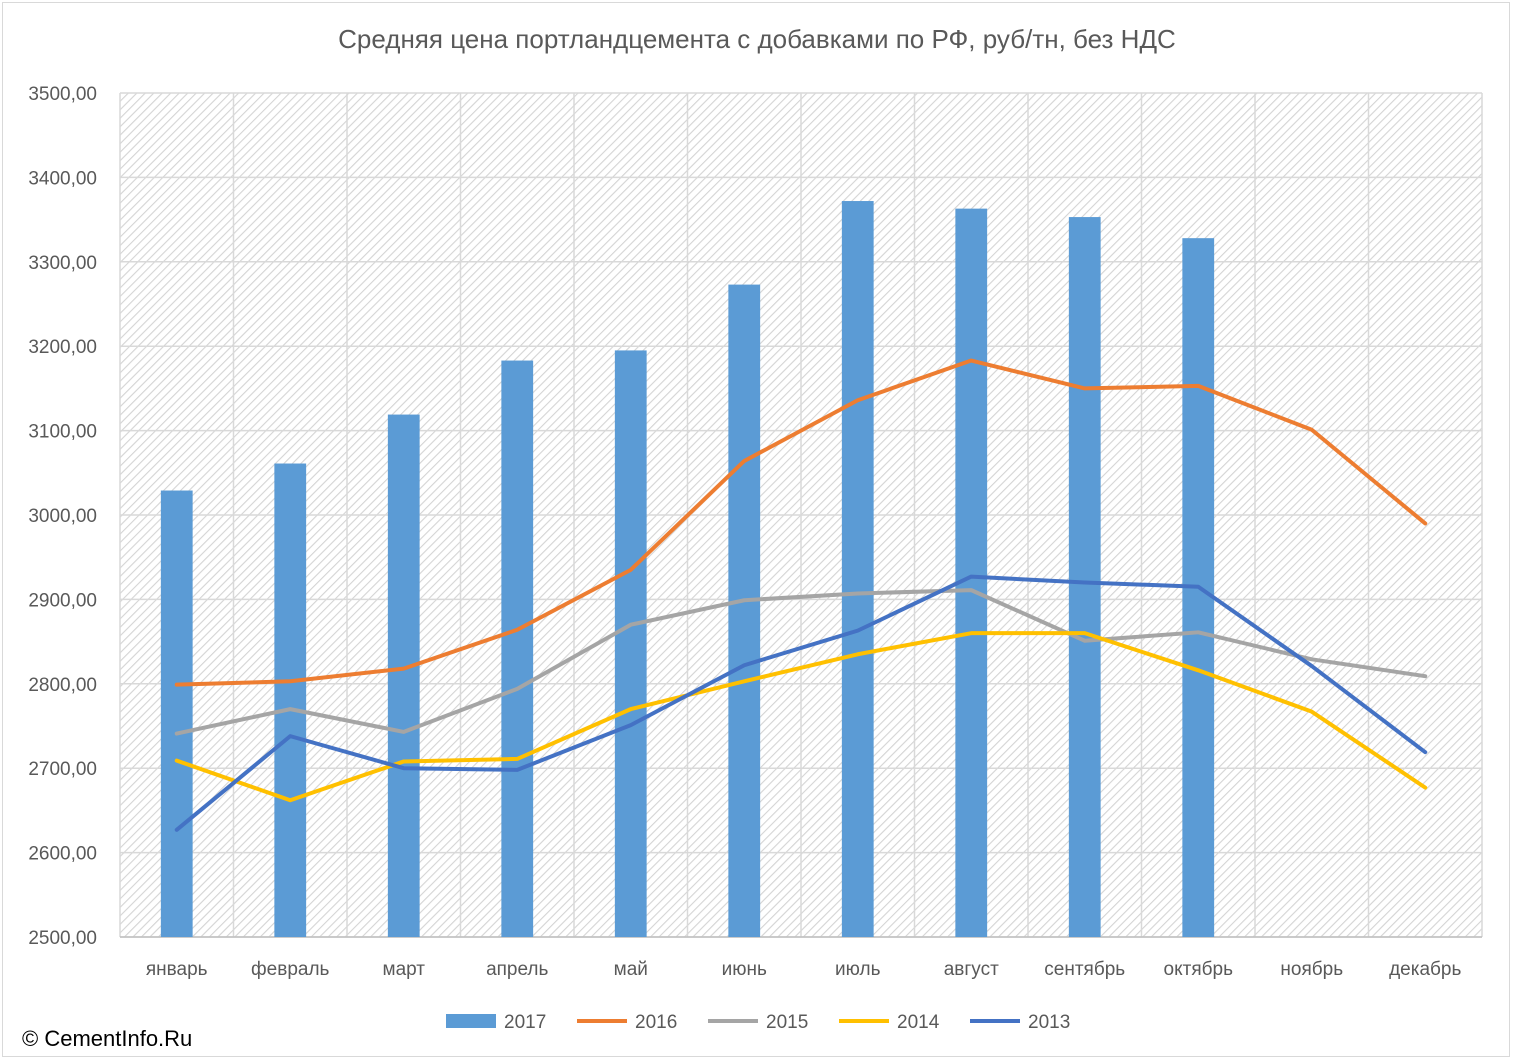 The image size is (1514, 1061). I want to click on x-tick-label: сентябрь, so click(1084, 969).